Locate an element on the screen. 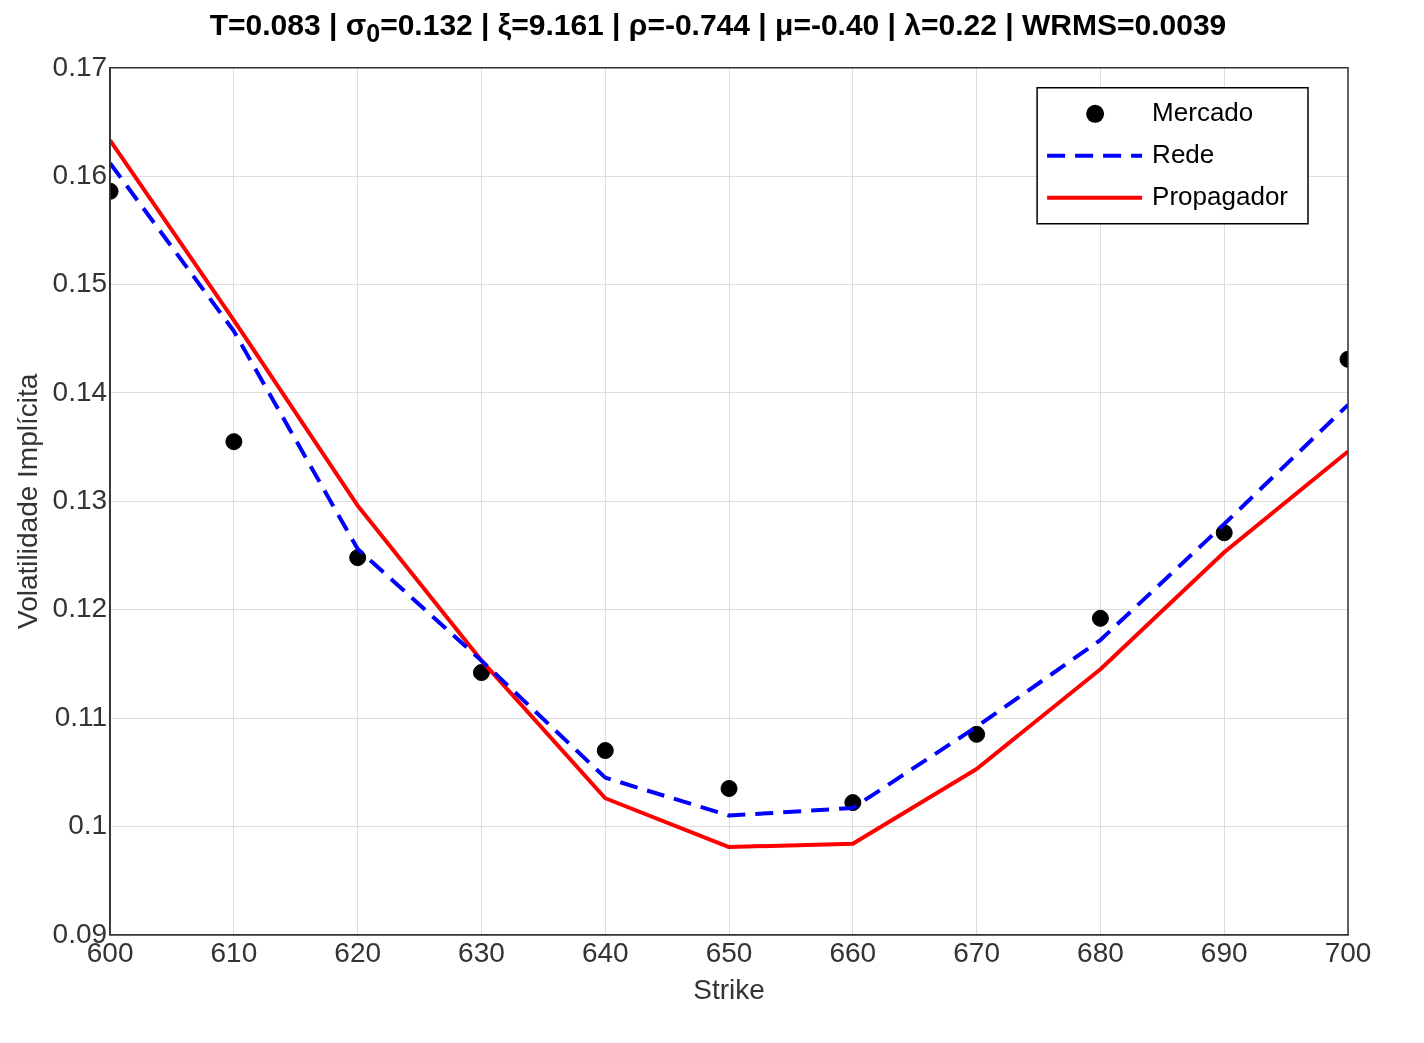 The height and width of the screenshot is (1043, 1424). y-tick-label: 0.13 is located at coordinates (80, 500).